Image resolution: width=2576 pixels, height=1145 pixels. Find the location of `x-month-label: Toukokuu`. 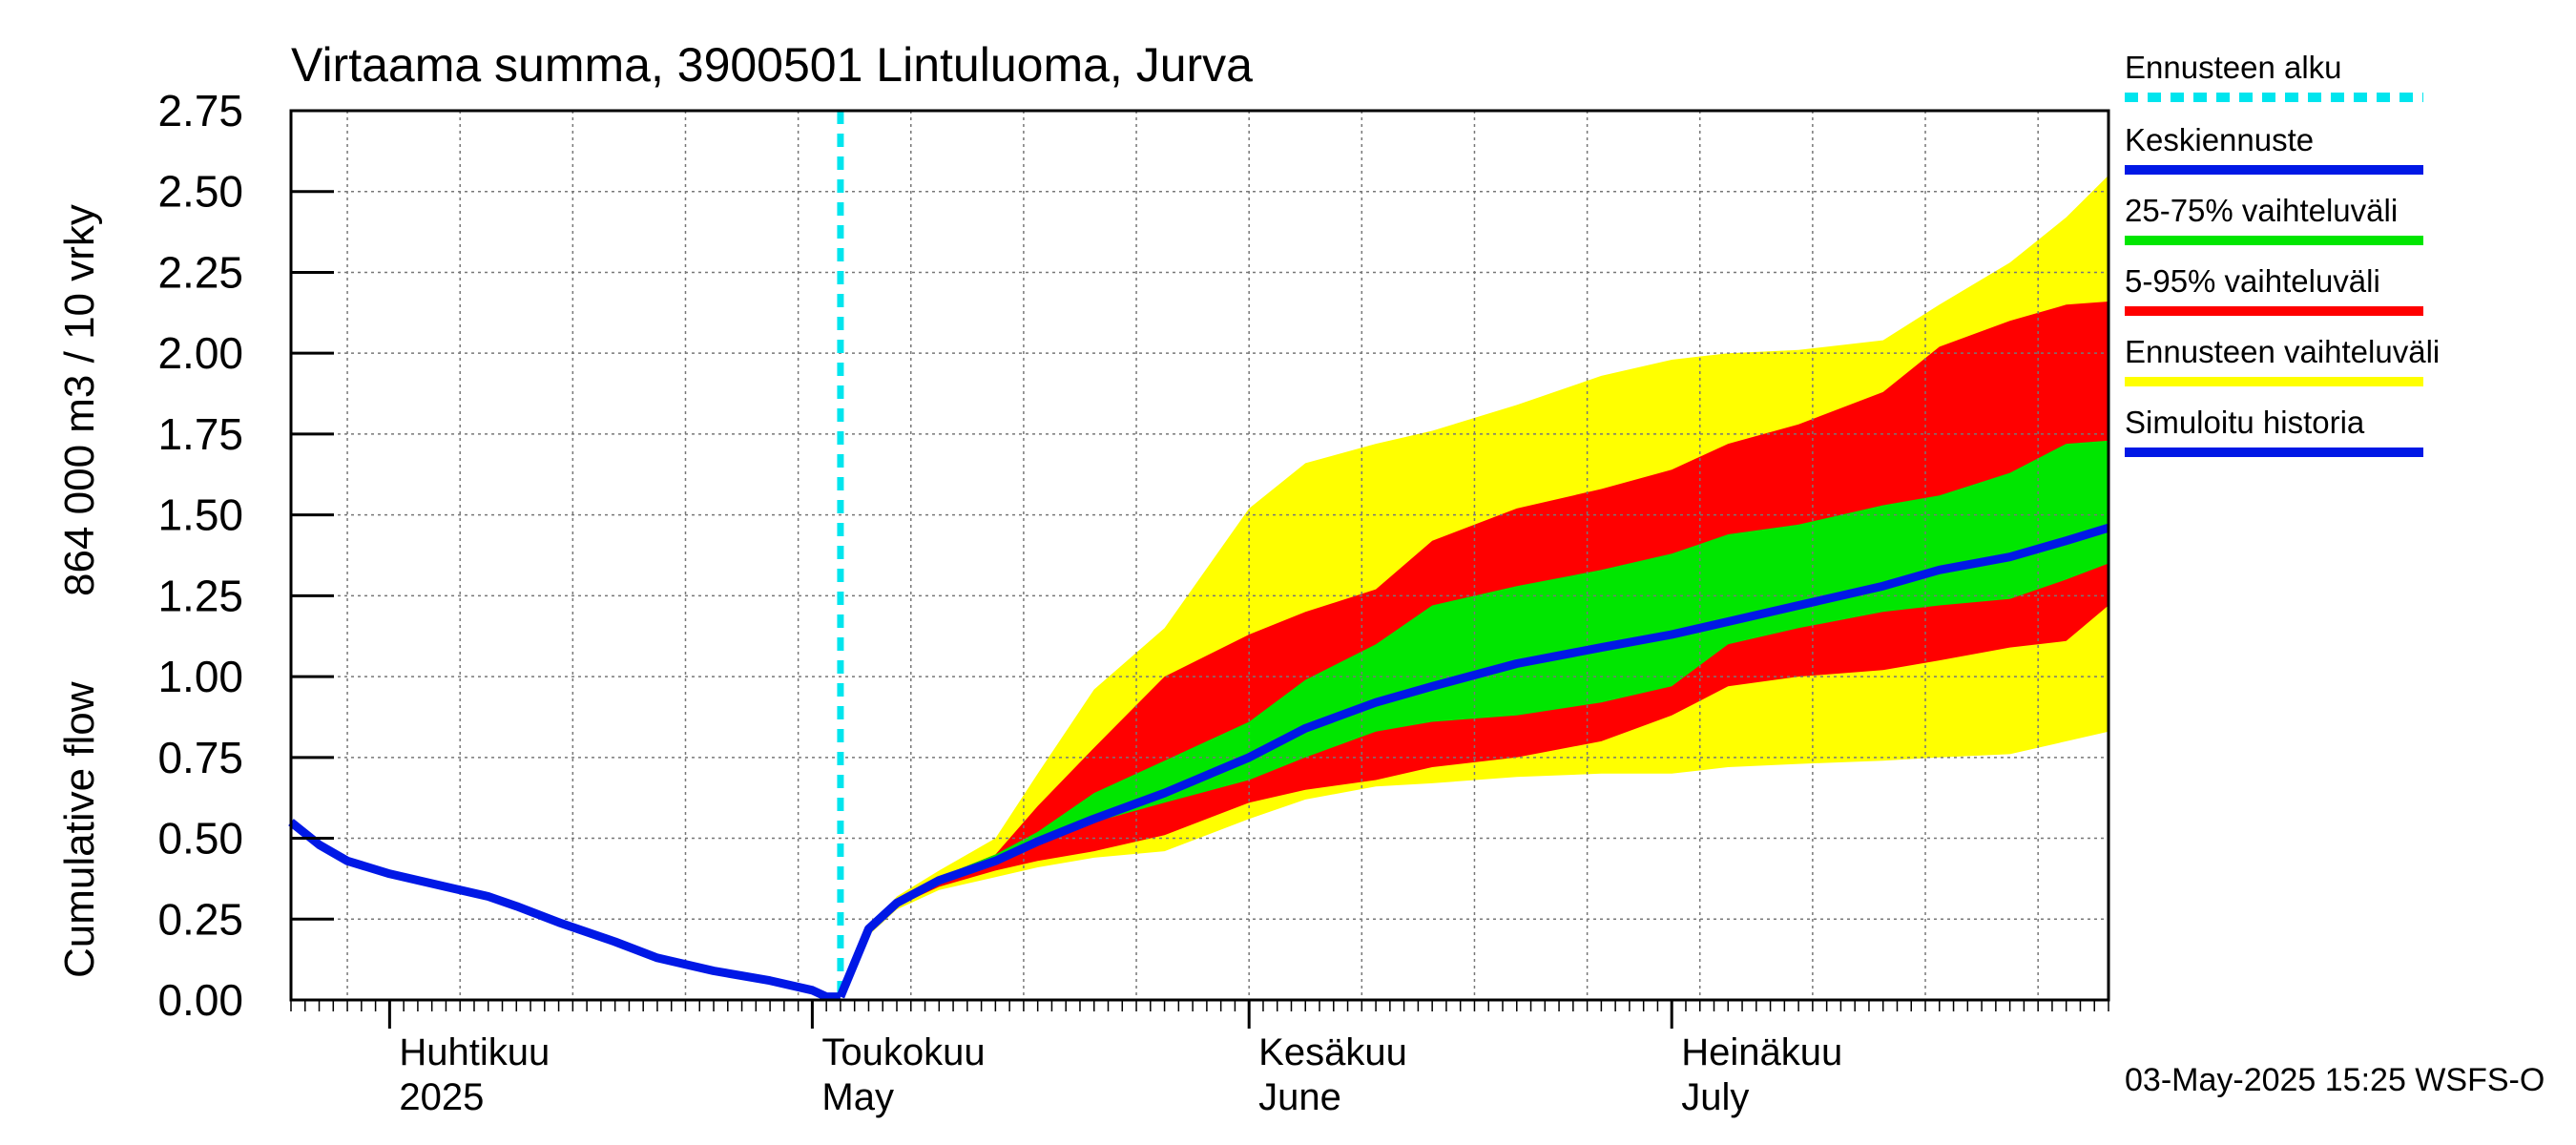

x-month-label: Toukokuu is located at coordinates (903, 1052).